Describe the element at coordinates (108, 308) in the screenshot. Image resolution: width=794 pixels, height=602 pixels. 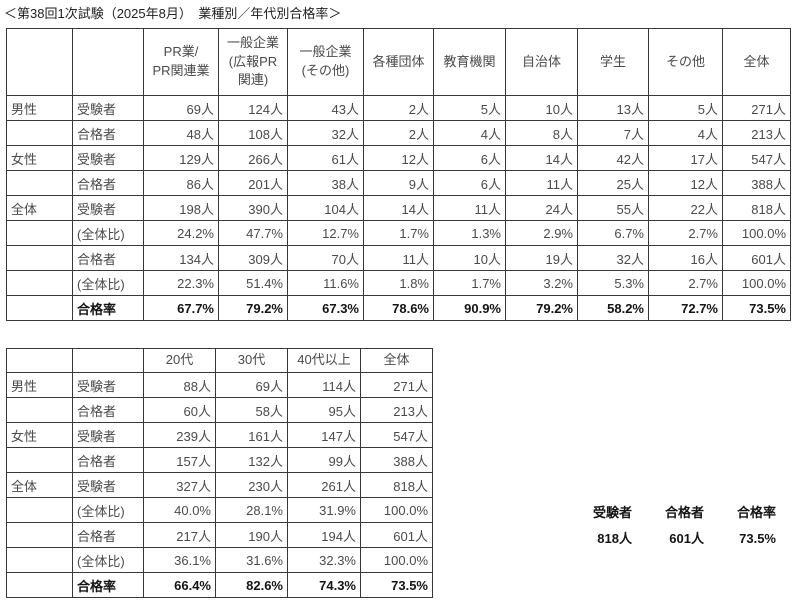
I see `row-label-cell: 合格率` at that location.